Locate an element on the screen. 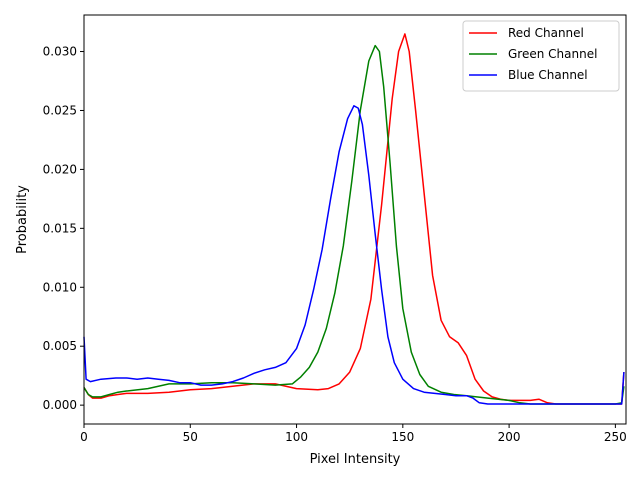 This screenshot has height=484, width=640. legend-label: Blue Channel is located at coordinates (548, 75).